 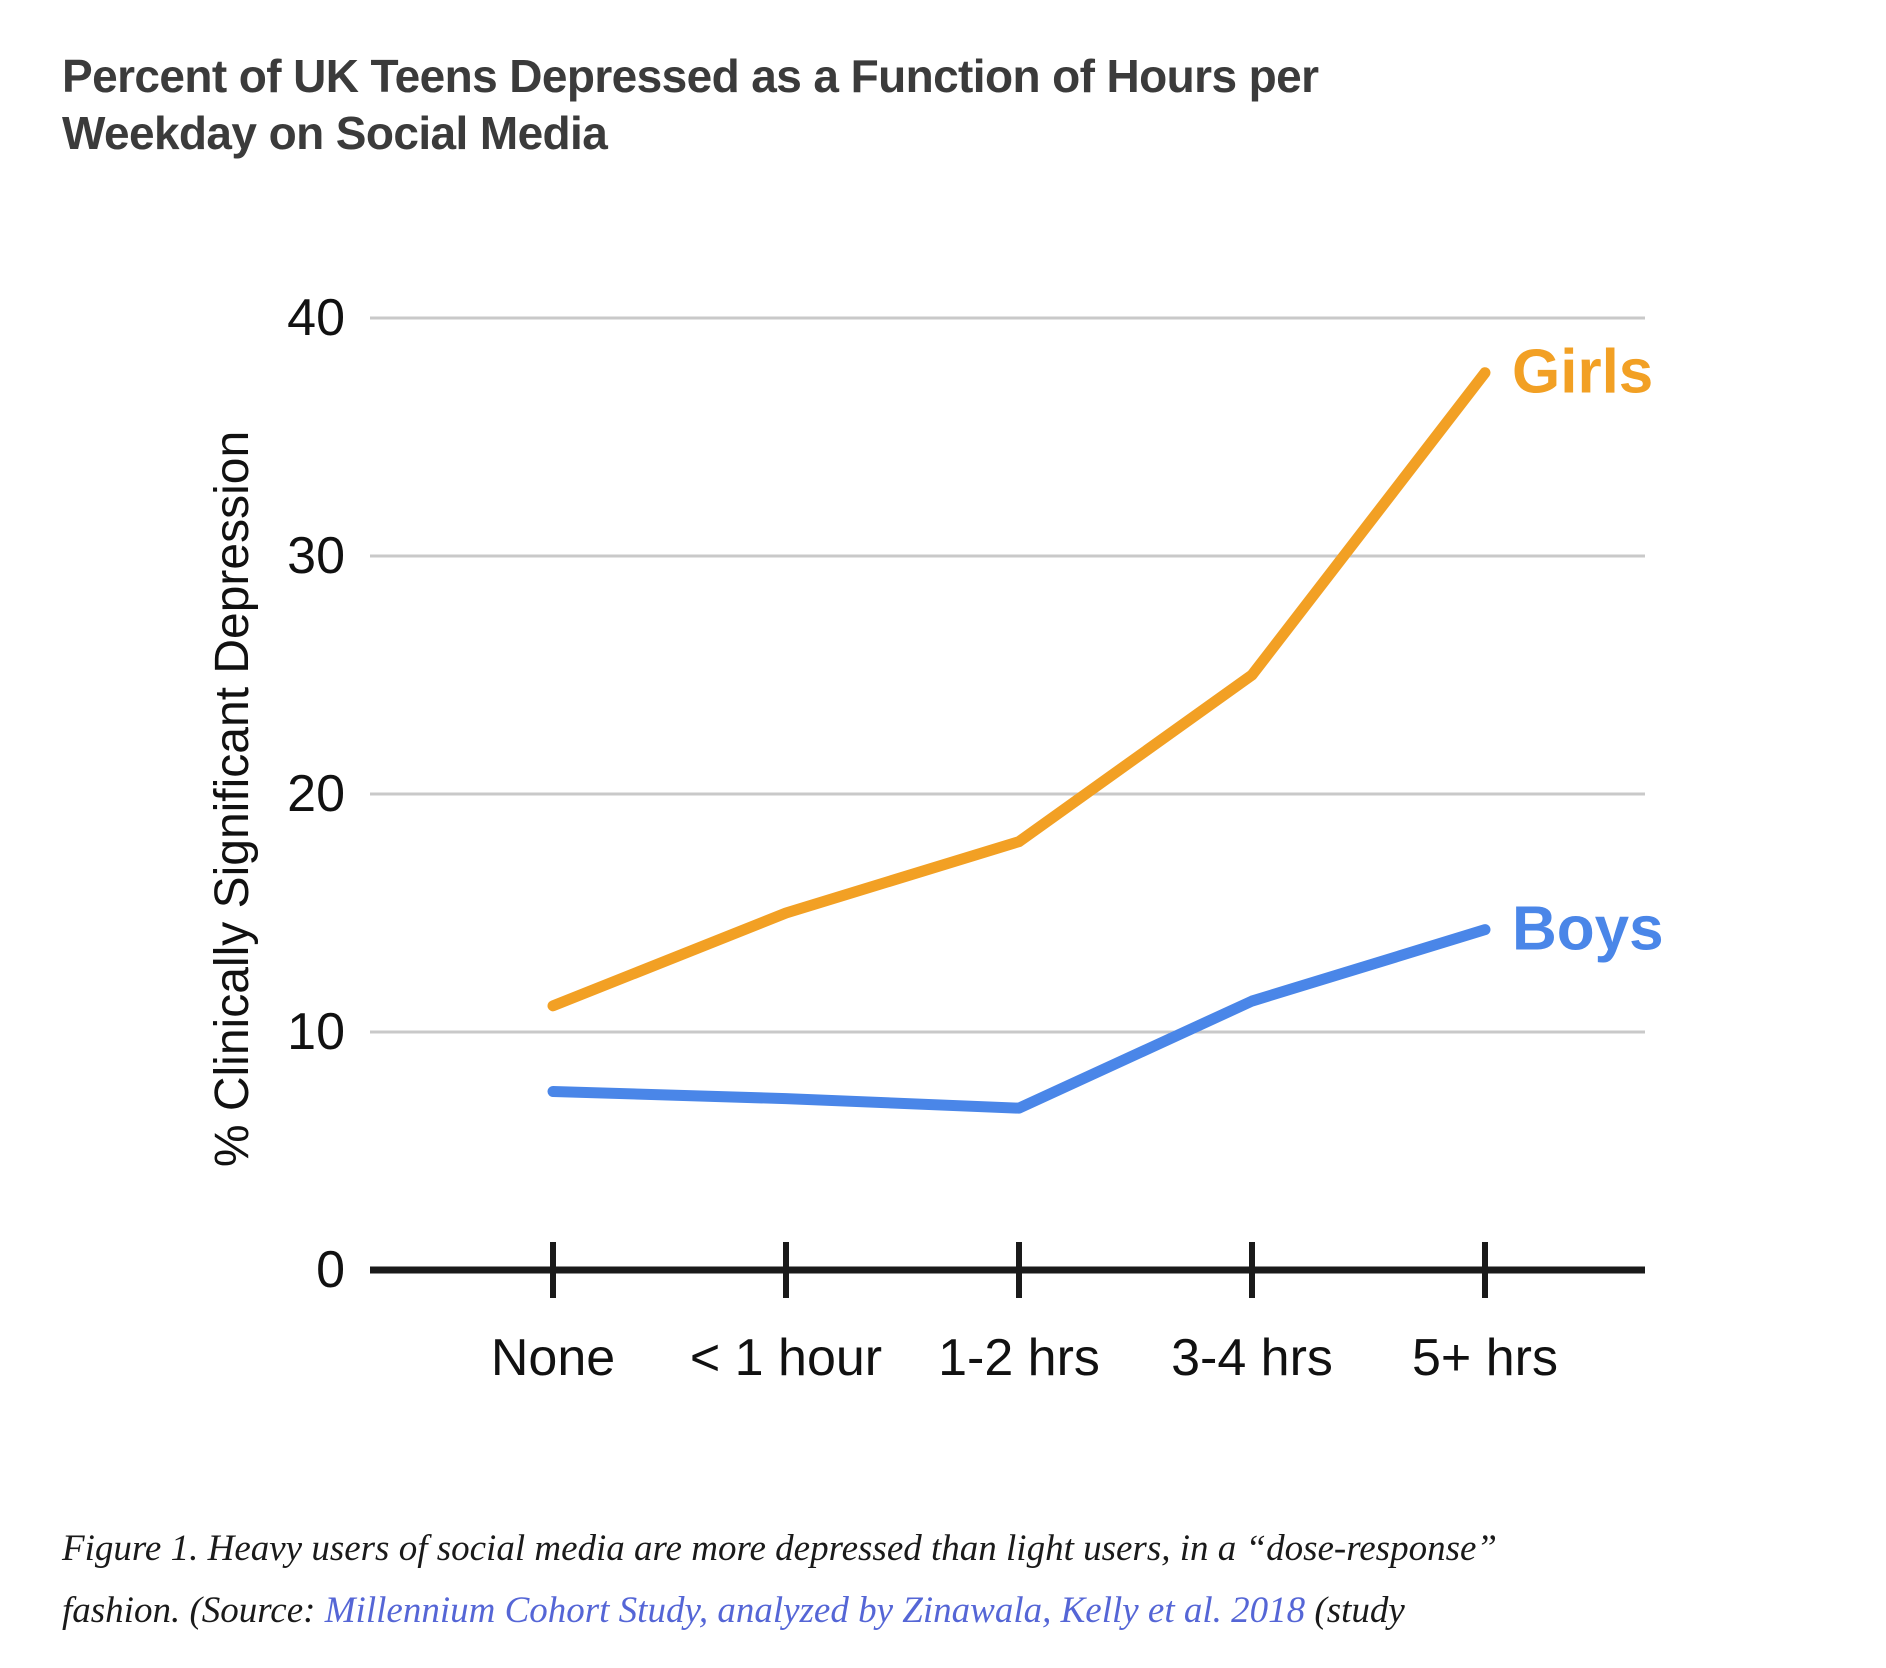 What do you see at coordinates (1252, 1358) in the screenshot?
I see `x-axis-tick-label: 3-4 hrs` at bounding box center [1252, 1358].